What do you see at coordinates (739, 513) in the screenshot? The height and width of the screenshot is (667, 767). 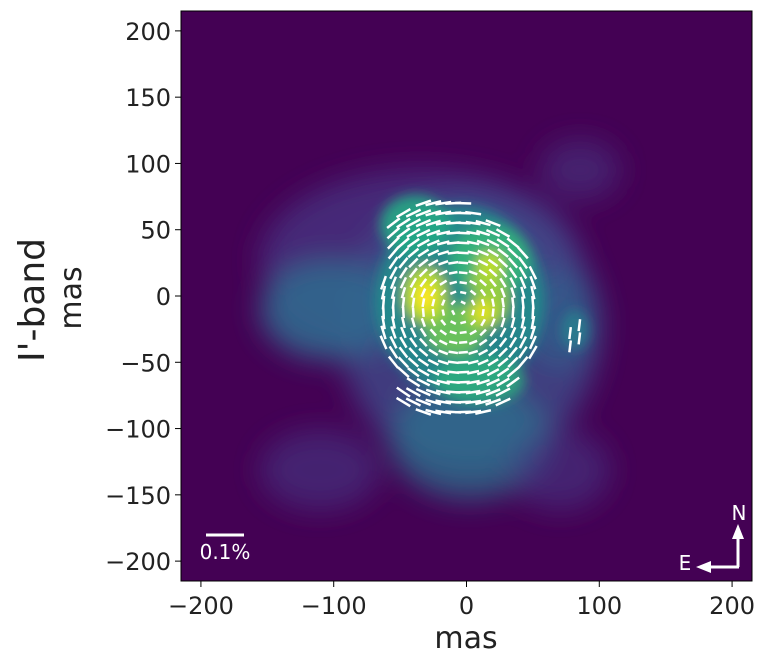 I see `north-label: N` at bounding box center [739, 513].